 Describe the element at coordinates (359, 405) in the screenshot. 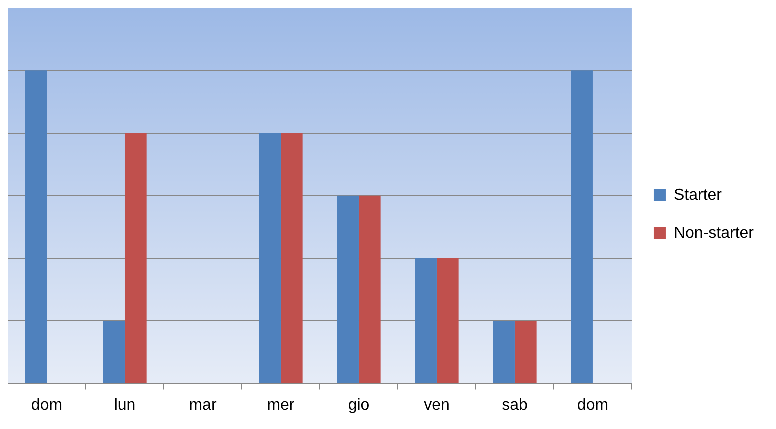

I see `x-tick-label: gio` at that location.